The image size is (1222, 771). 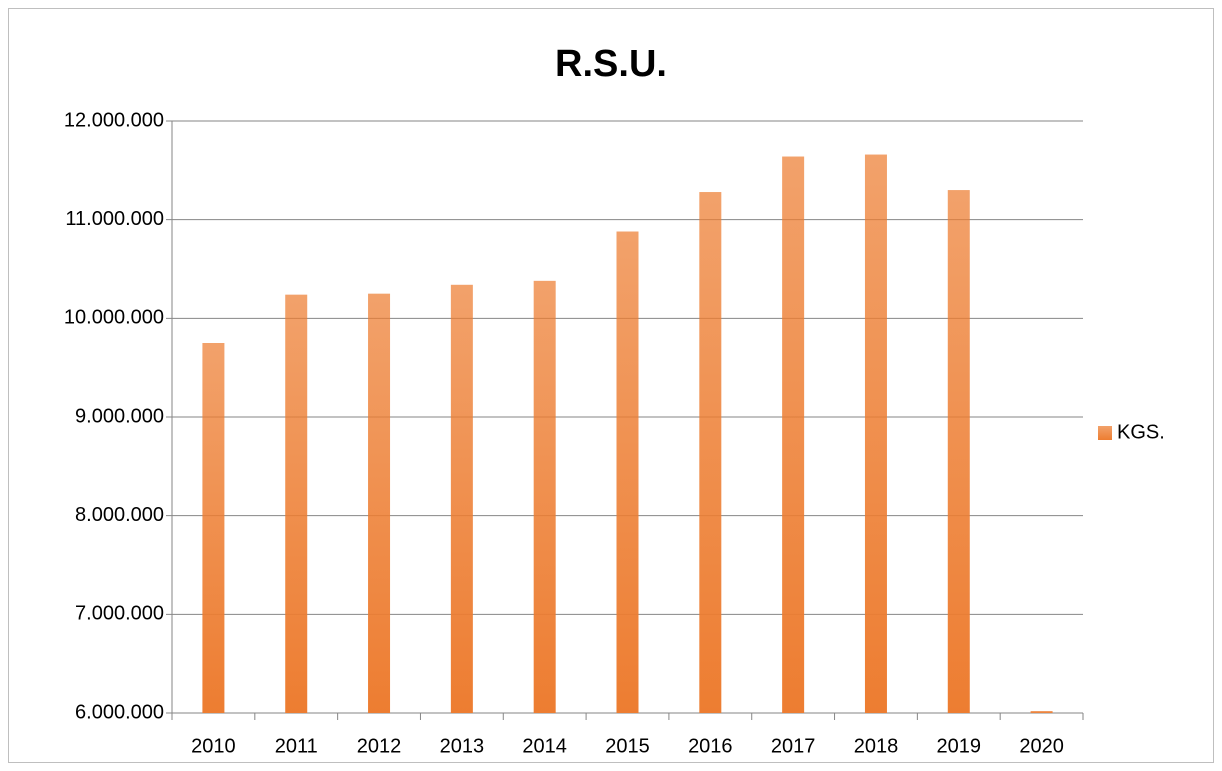 What do you see at coordinates (119, 614) in the screenshot?
I see `y-tick-label: 7.000.000` at bounding box center [119, 614].